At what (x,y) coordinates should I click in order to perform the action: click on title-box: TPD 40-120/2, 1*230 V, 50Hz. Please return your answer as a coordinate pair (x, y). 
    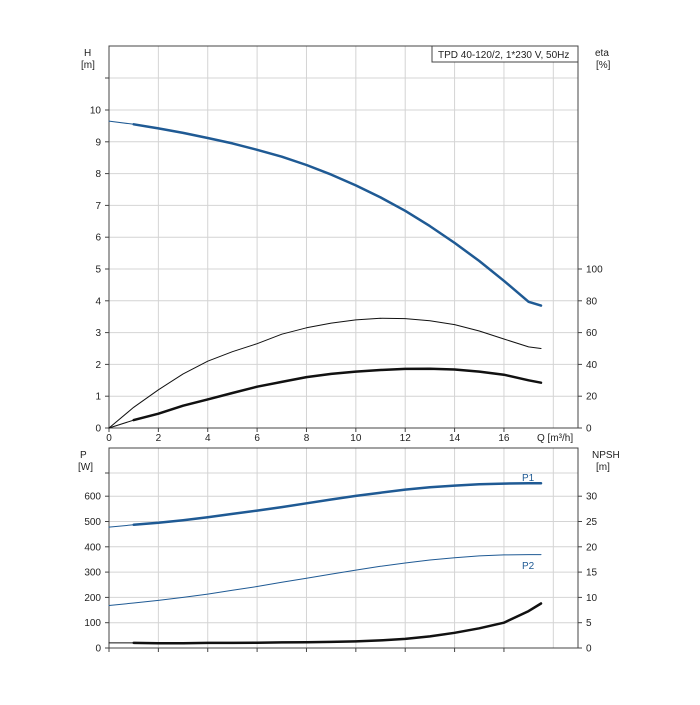
    Looking at the image, I should click on (505, 54).